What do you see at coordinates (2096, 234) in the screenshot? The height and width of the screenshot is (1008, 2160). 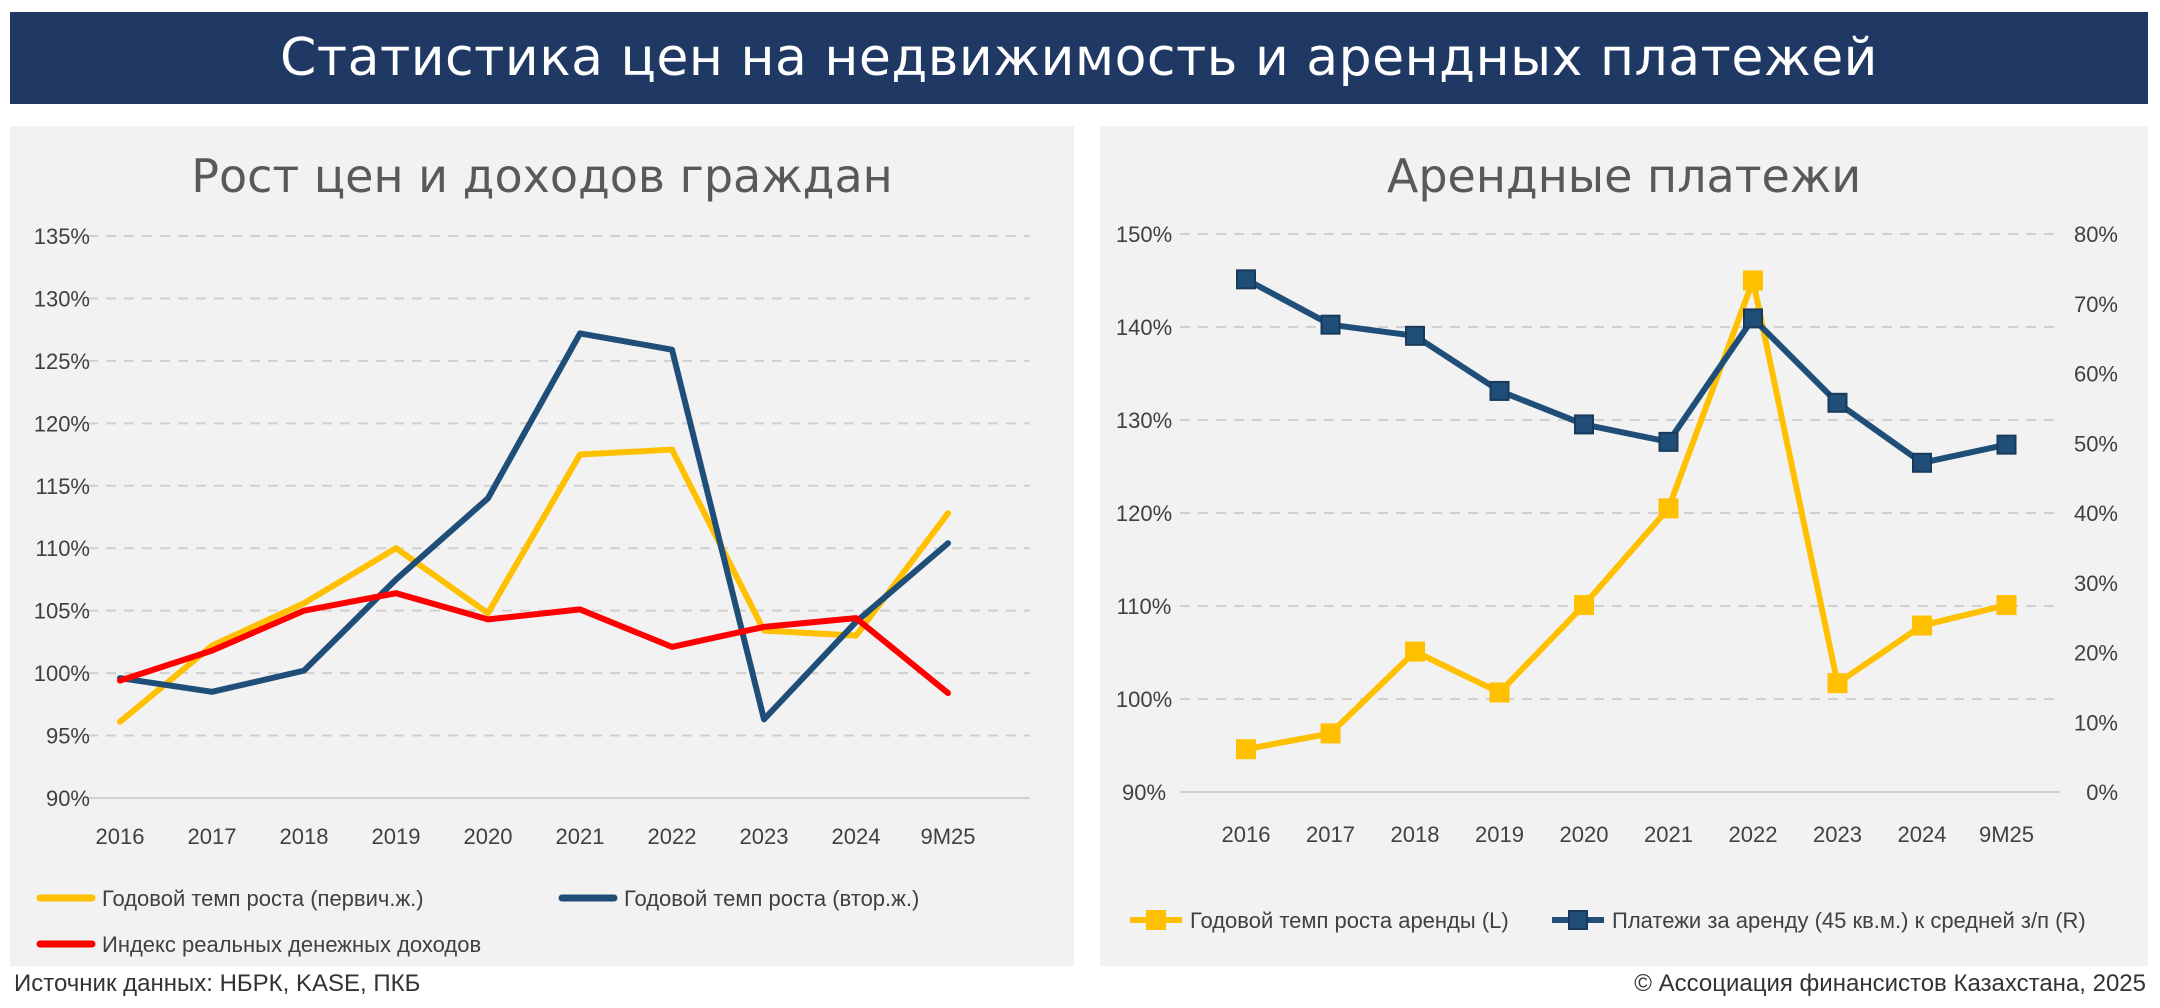 I see `y-tick-label-right: 80%` at bounding box center [2096, 234].